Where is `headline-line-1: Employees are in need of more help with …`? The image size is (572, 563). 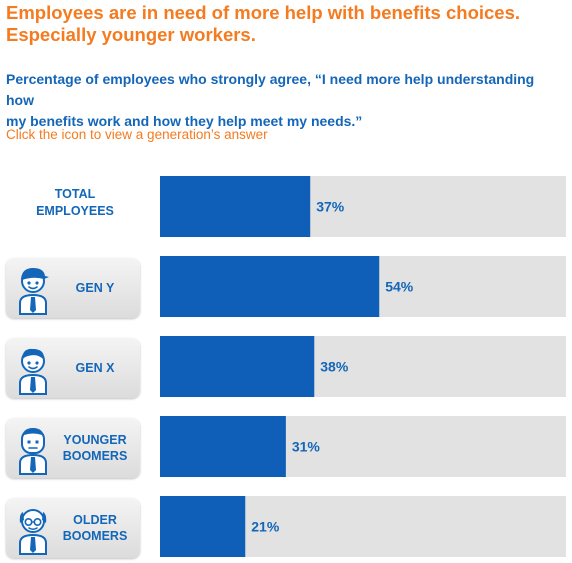 headline-line-1: Employees are in need of more help with … is located at coordinates (263, 12).